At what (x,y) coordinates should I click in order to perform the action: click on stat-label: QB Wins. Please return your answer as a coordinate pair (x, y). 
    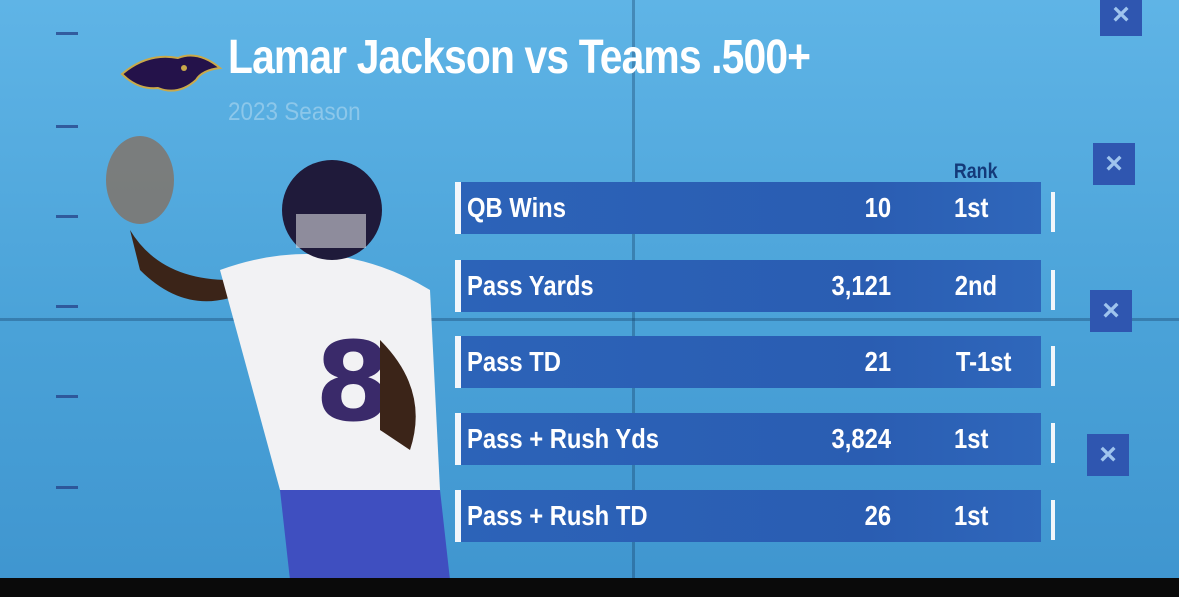
    Looking at the image, I should click on (516, 207).